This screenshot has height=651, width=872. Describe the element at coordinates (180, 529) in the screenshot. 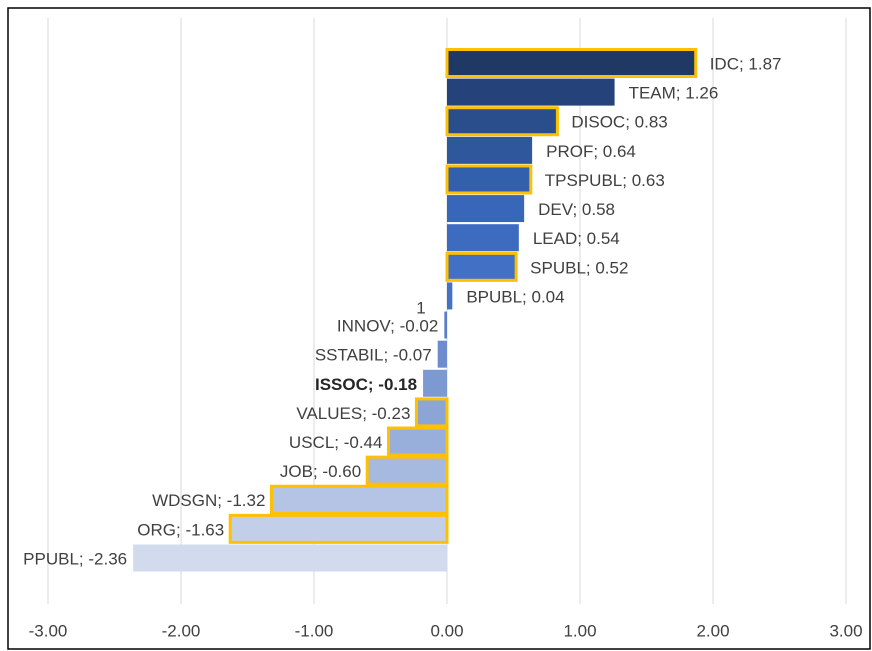

I see `data-label: ORG; -1.63` at that location.